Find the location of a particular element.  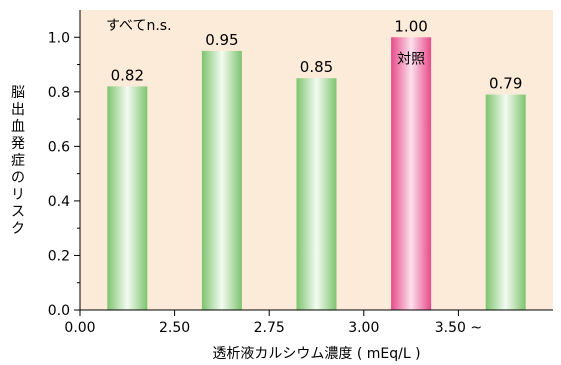

x-tick-label-0: 0.00 is located at coordinates (79, 328).